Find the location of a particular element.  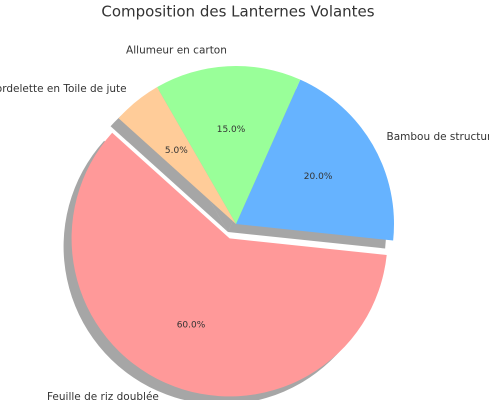

value-label: 20.0% is located at coordinates (318, 177).